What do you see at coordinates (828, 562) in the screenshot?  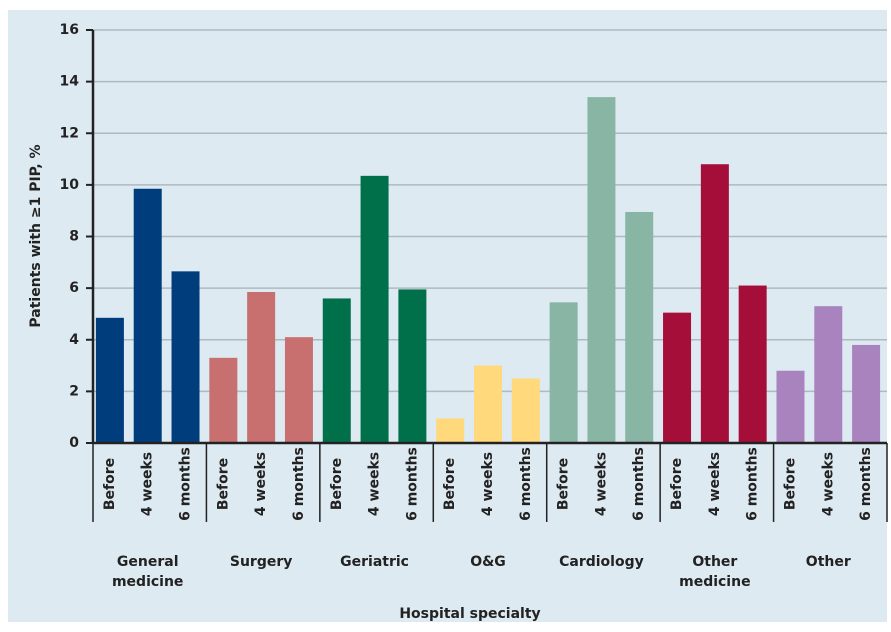 I see `group-label: Other` at bounding box center [828, 562].